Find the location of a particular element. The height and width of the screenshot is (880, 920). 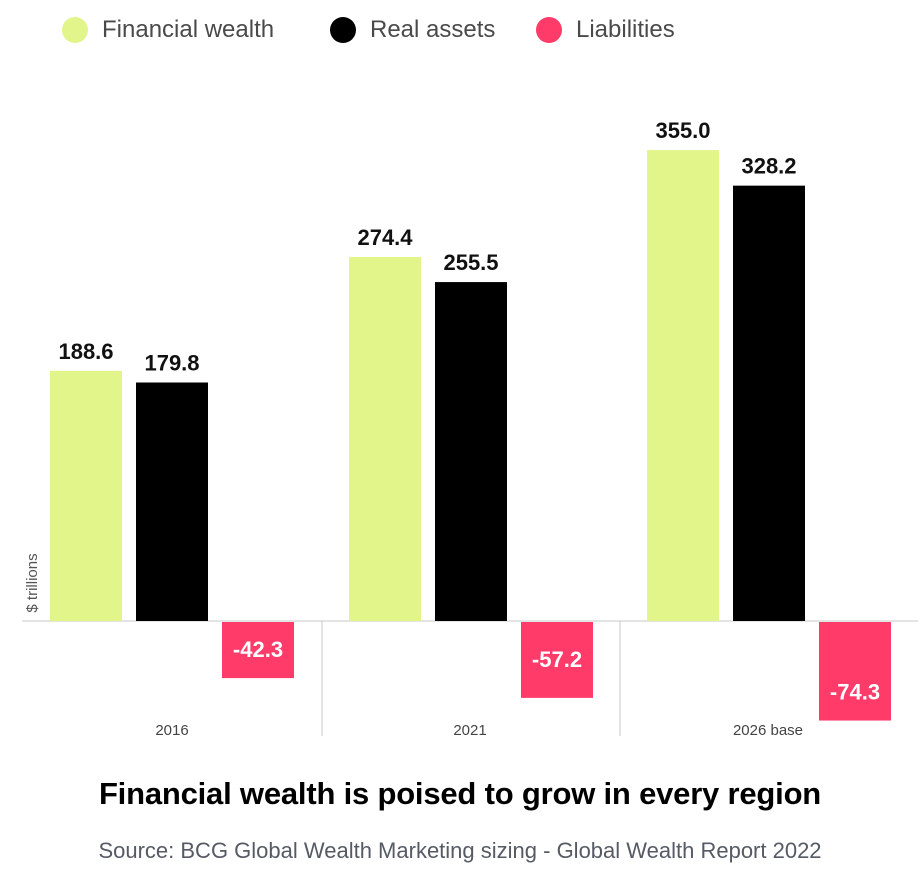

legend-swatch-liabilities is located at coordinates (549, 30).